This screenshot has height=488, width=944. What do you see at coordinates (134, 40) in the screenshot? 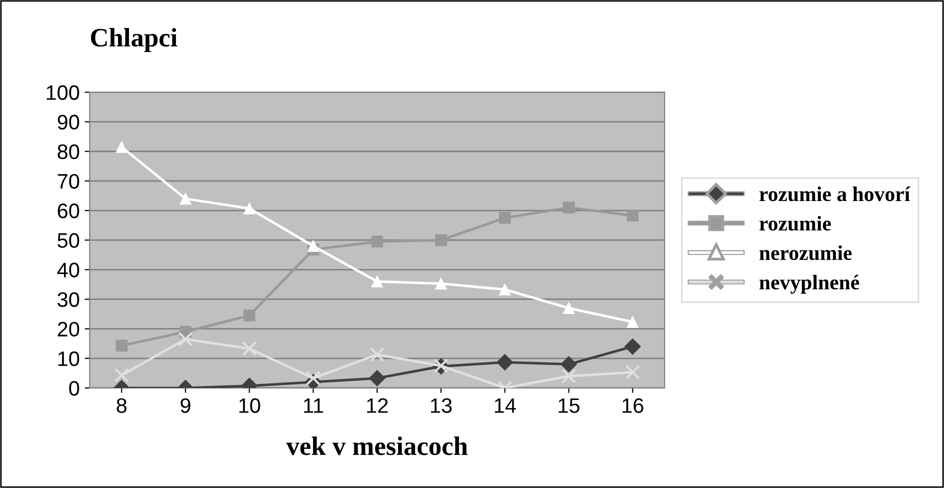
I see `chart-title: Chlapci` at bounding box center [134, 40].